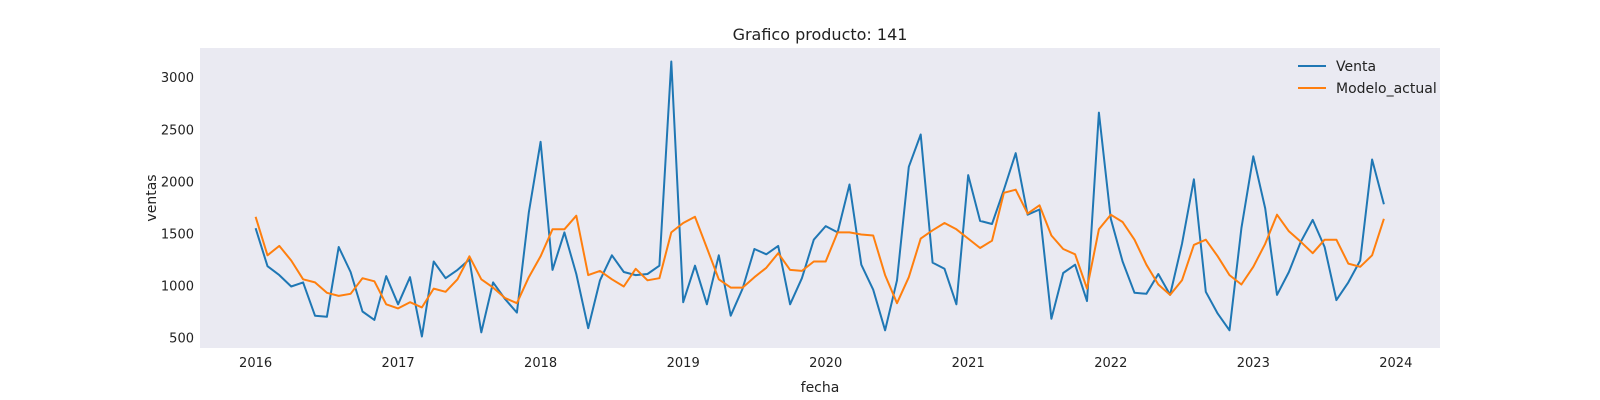  Describe the element at coordinates (820, 388) in the screenshot. I see `x-axis-label: fecha` at that location.